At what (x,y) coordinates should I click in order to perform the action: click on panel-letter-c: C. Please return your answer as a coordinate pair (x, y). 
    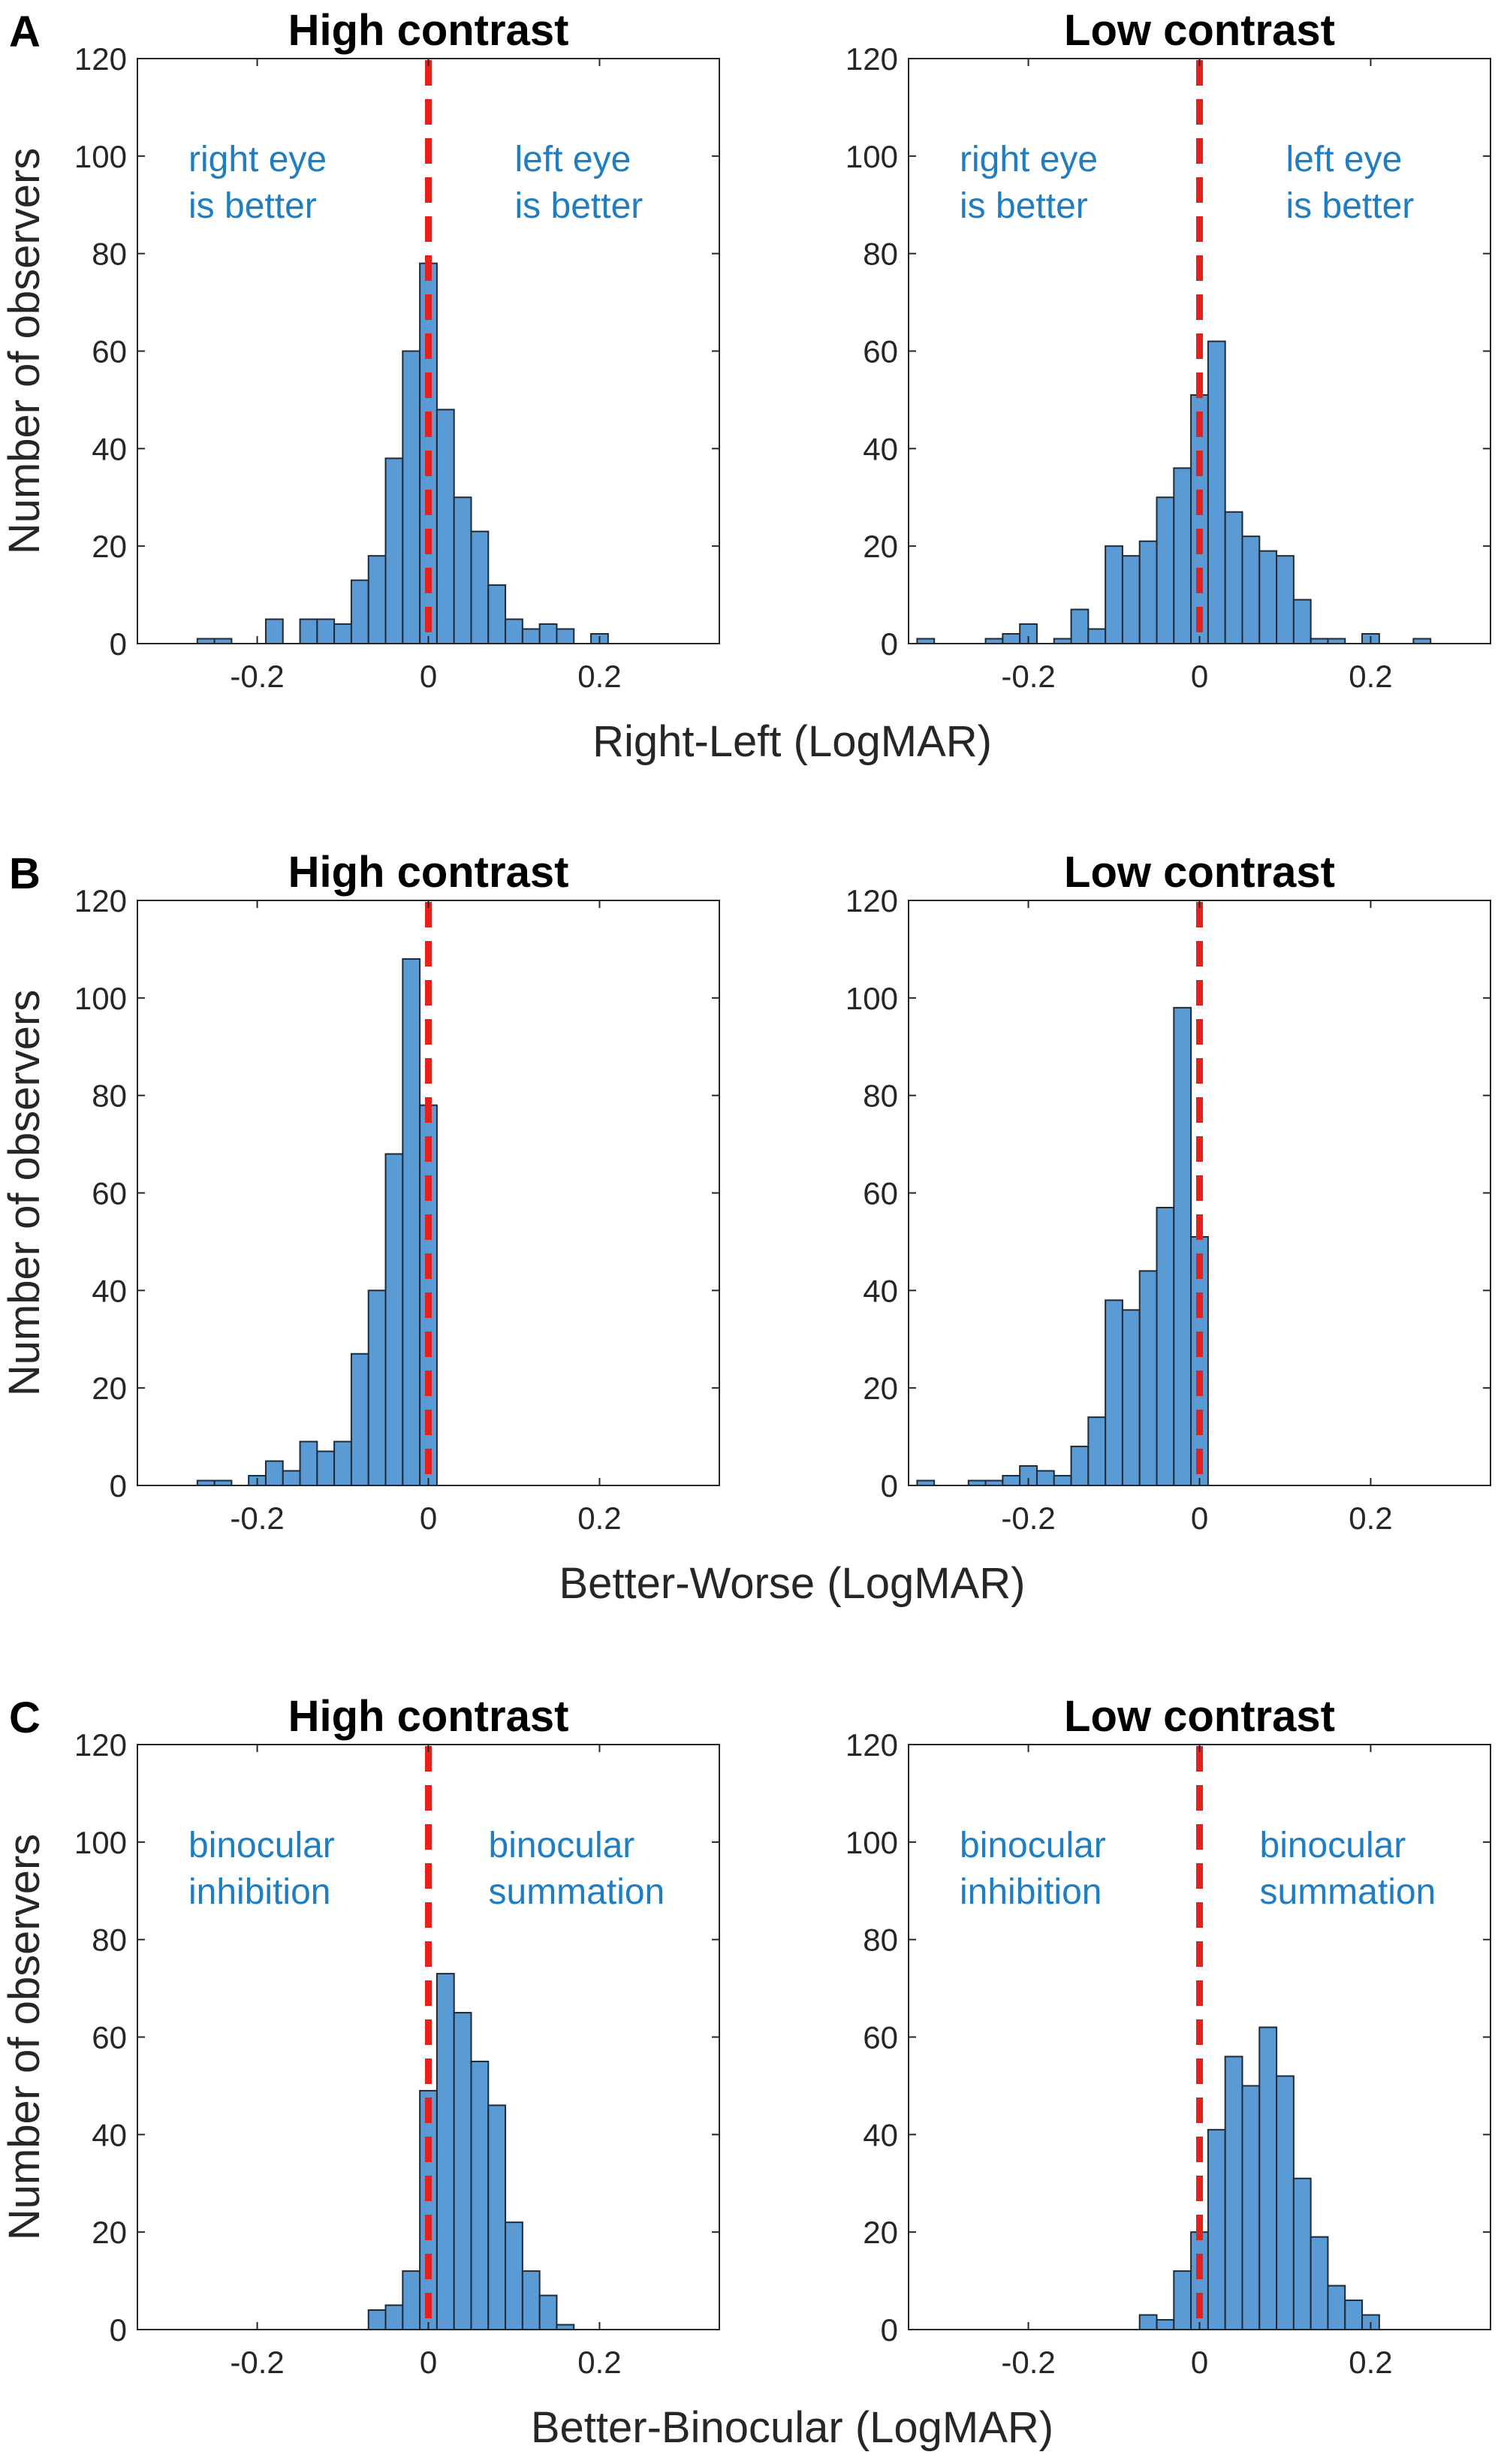
    Looking at the image, I should click on (25, 1717).